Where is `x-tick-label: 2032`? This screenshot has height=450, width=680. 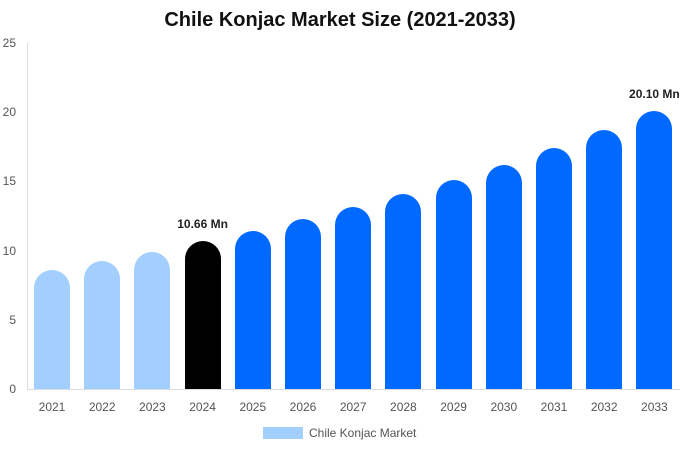
x-tick-label: 2032 is located at coordinates (604, 407).